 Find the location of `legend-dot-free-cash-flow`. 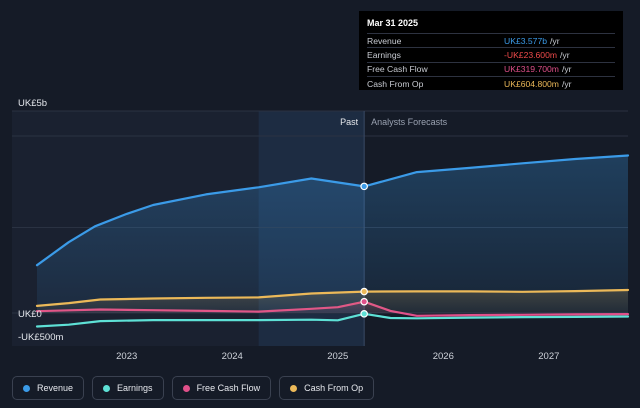

legend-dot-free-cash-flow is located at coordinates (186, 388).